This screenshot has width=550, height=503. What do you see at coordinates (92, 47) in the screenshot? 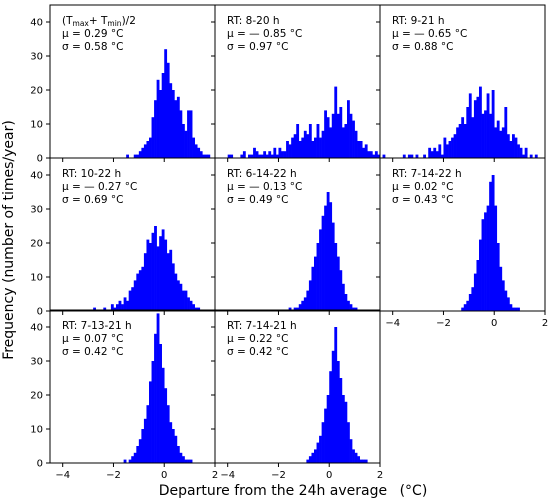
I see `panel-sigma: σ = 0.58 °C` at bounding box center [92, 47].